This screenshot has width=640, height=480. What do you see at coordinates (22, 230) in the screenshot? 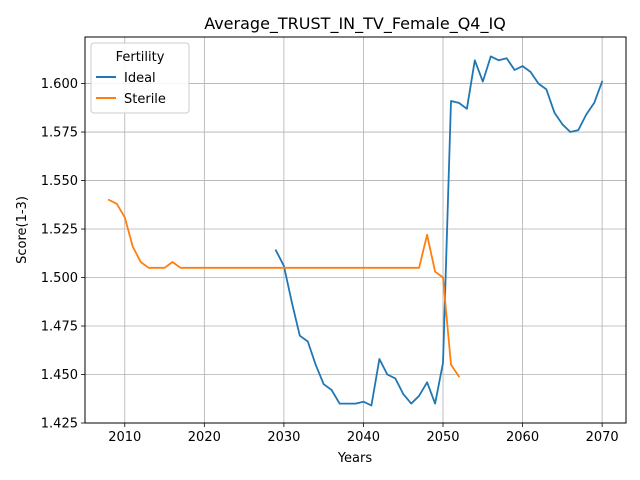
I see `y-axis-label: Score(1-3)` at bounding box center [22, 230].